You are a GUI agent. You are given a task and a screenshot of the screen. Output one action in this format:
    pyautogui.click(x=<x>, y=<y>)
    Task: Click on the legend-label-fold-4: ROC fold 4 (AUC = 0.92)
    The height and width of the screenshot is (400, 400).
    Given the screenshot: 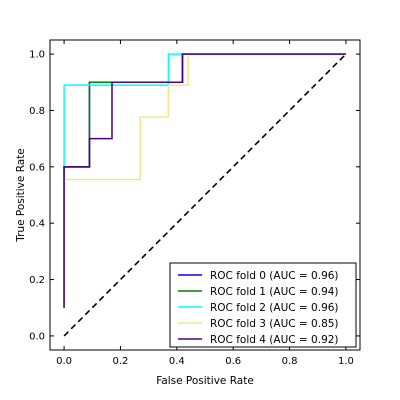 What is the action you would take?
    pyautogui.click(x=274, y=340)
    